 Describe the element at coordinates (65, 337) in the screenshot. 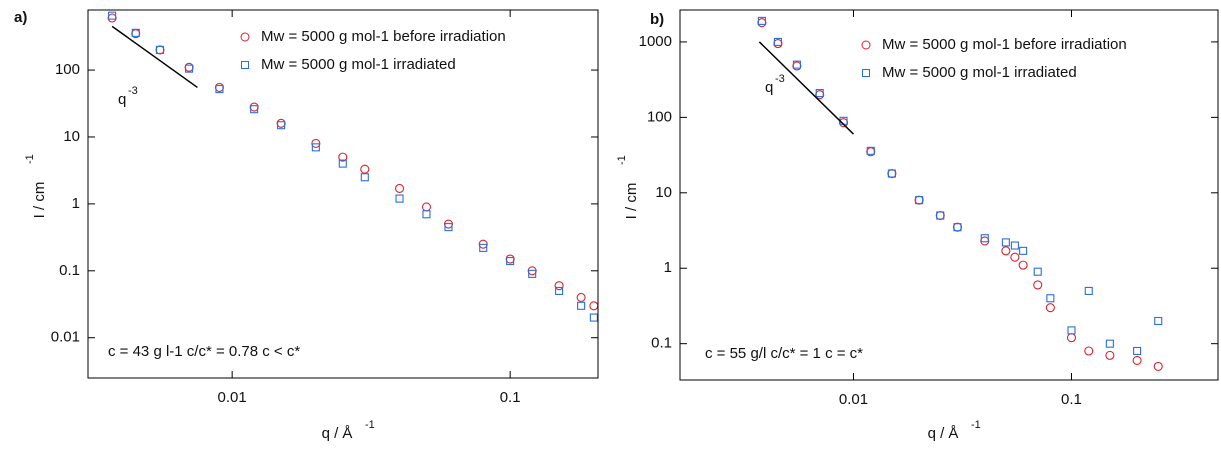

I see `y-tick-label: 0.01` at that location.